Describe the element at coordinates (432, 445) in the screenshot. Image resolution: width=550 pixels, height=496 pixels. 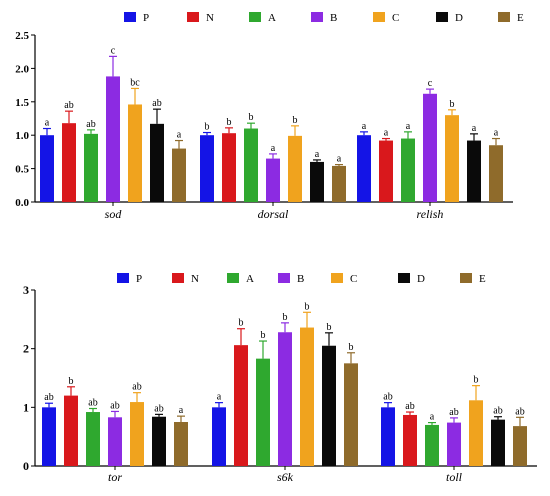
I see `bar-toll-A` at that location.